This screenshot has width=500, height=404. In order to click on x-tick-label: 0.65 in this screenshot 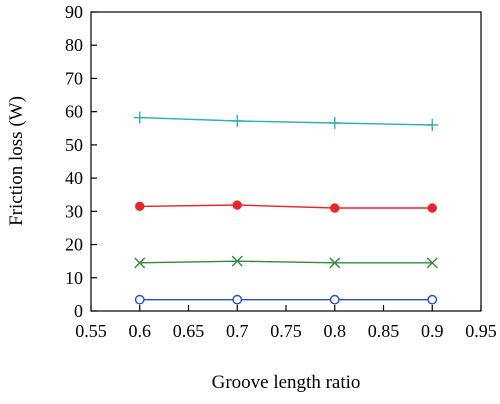, I will do `click(189, 331)`.